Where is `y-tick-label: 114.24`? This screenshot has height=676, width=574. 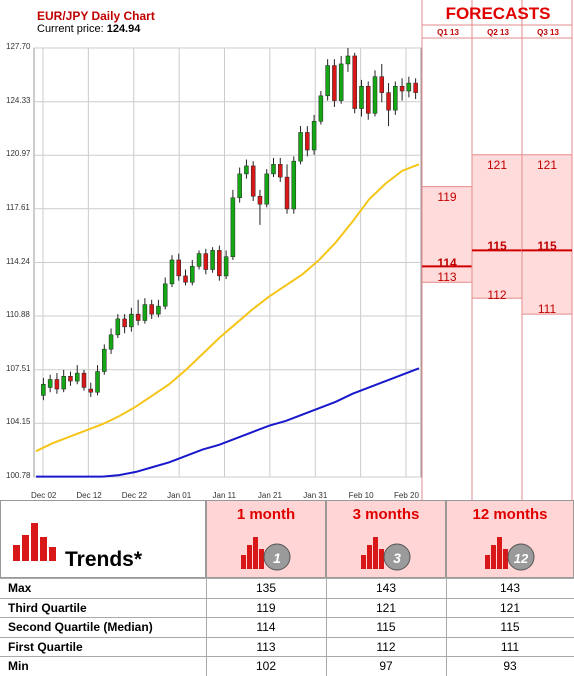 y-tick-label: 114.24 is located at coordinates (18, 261).